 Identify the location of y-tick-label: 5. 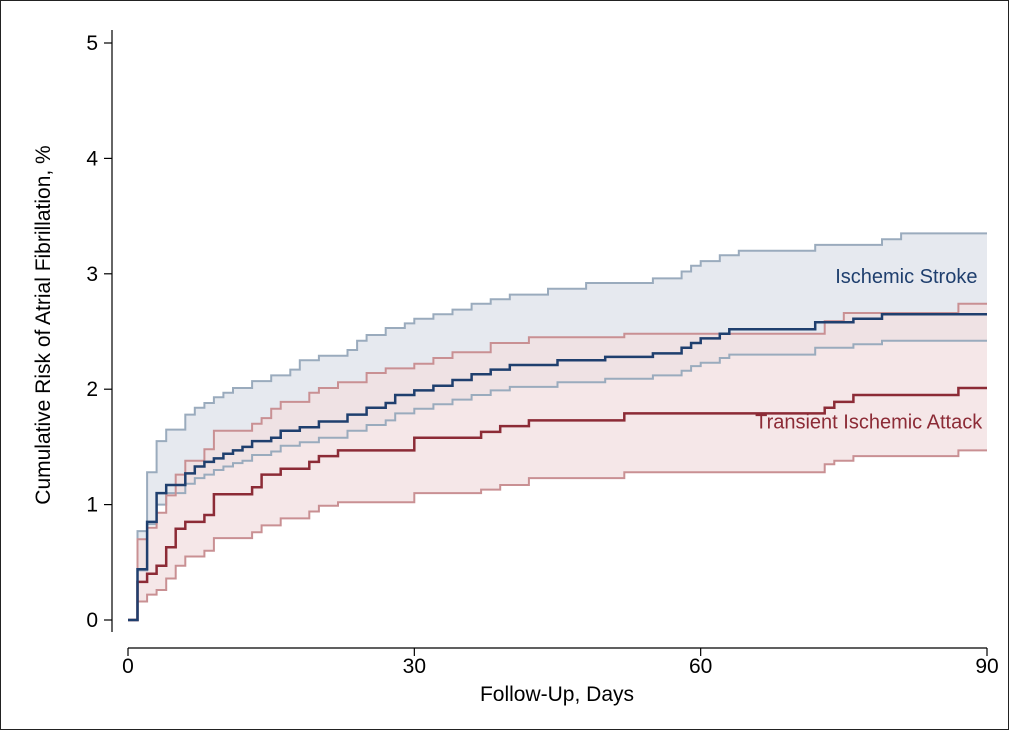
(92, 43).